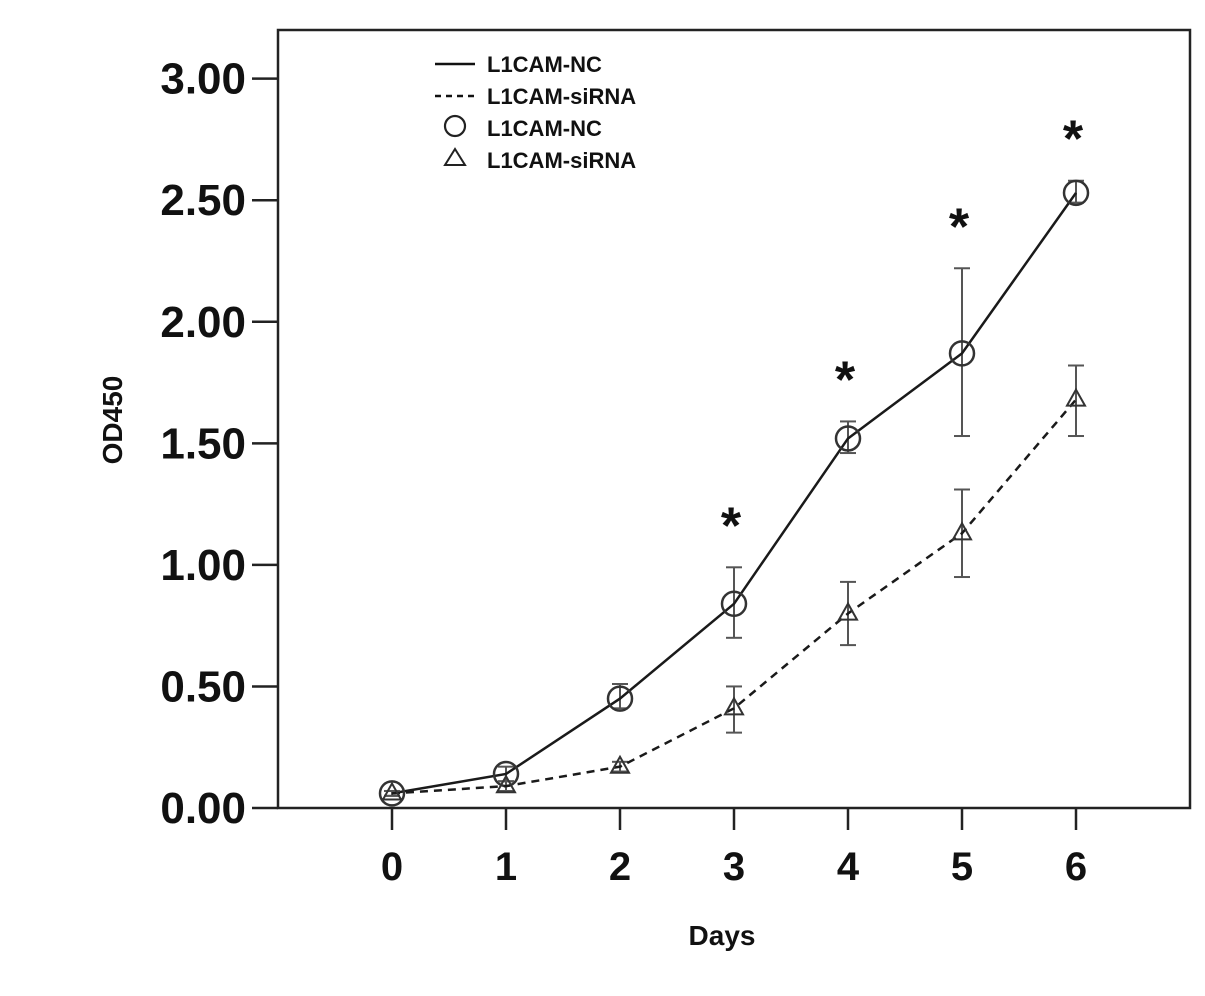  I want to click on y-tick-label: 2.00, so click(203, 322).